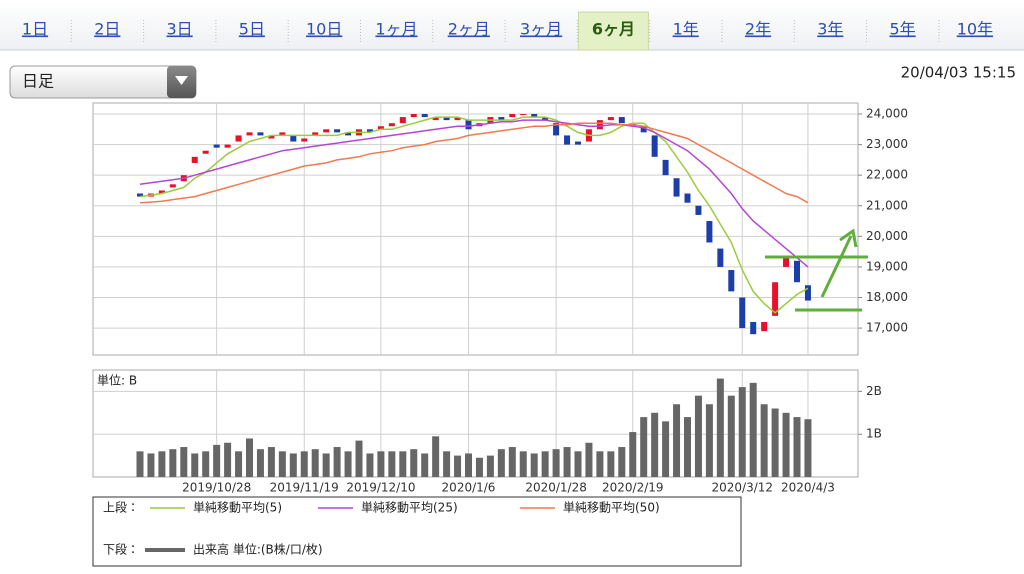 This screenshot has width=1024, height=574. Describe the element at coordinates (975, 29) in the screenshot. I see `tab: 10年` at that location.